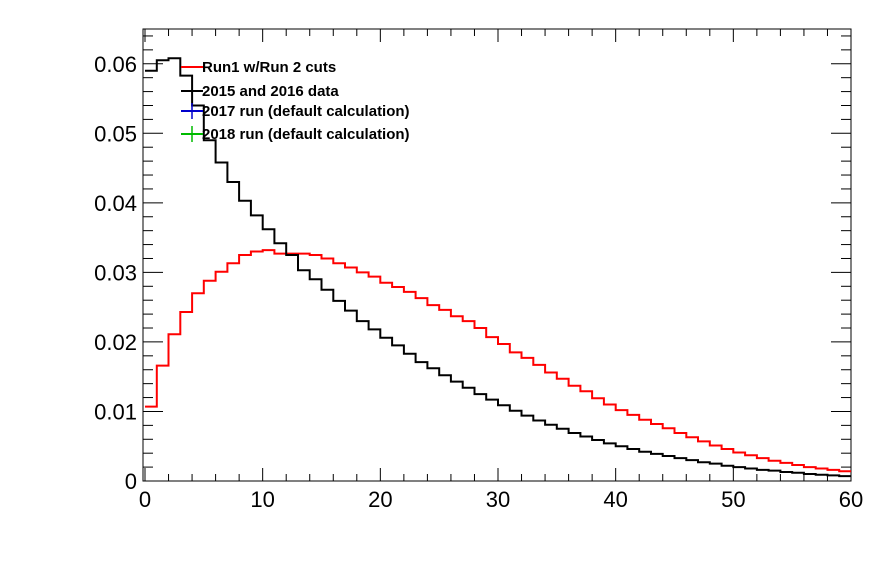  What do you see at coordinates (262, 499) in the screenshot?
I see `x-tick-label: 10` at bounding box center [262, 499].